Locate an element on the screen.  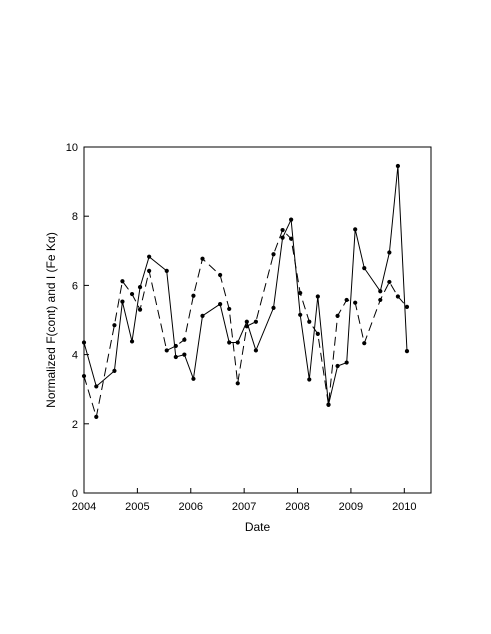
x-tick-label: 2006 is located at coordinates (191, 507).